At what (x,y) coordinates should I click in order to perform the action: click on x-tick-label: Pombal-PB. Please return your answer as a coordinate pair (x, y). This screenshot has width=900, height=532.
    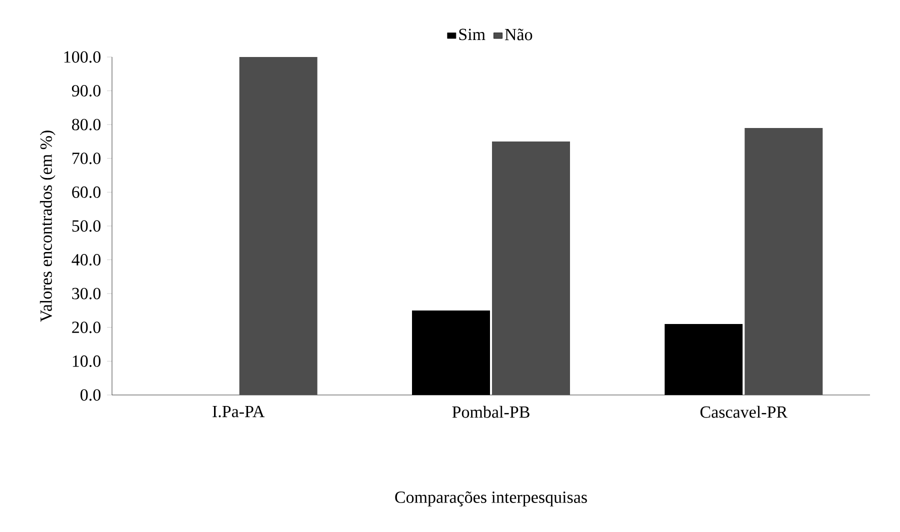
    Looking at the image, I should click on (491, 412).